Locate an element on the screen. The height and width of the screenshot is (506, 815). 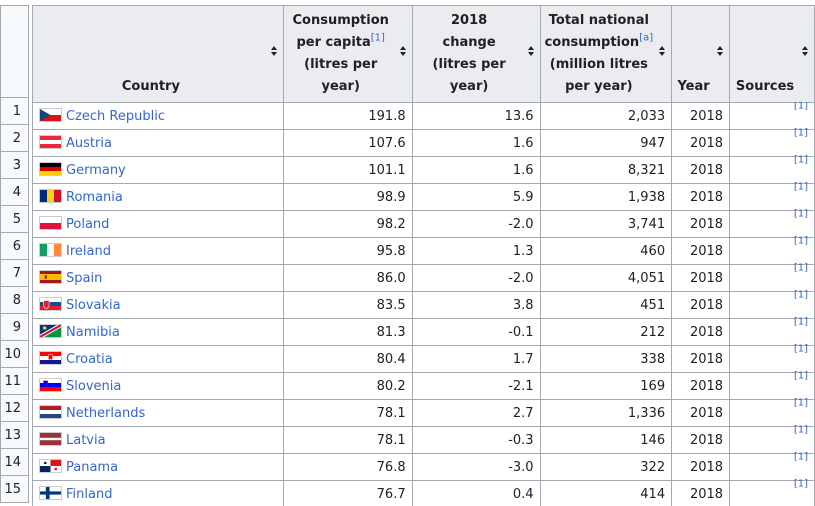
national-cell: 212 is located at coordinates (606, 332).